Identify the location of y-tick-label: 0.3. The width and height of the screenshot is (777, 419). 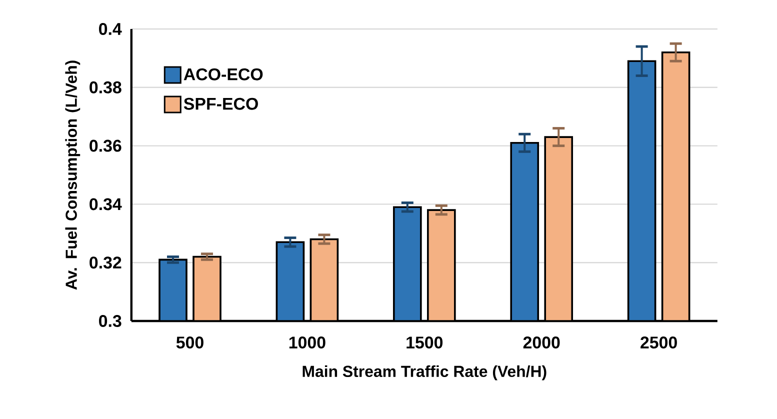
(110, 321).